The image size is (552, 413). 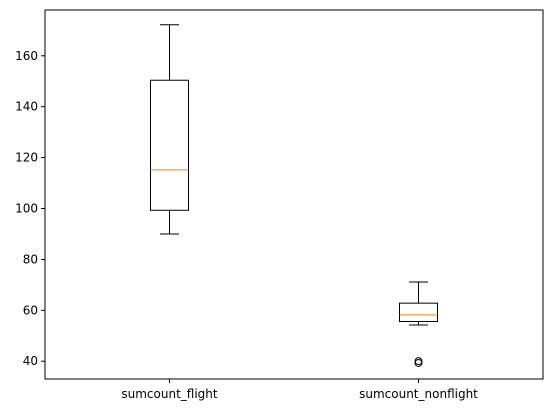 What do you see at coordinates (418, 394) in the screenshot?
I see `x-tick-label: sumcount_nonflight` at bounding box center [418, 394].